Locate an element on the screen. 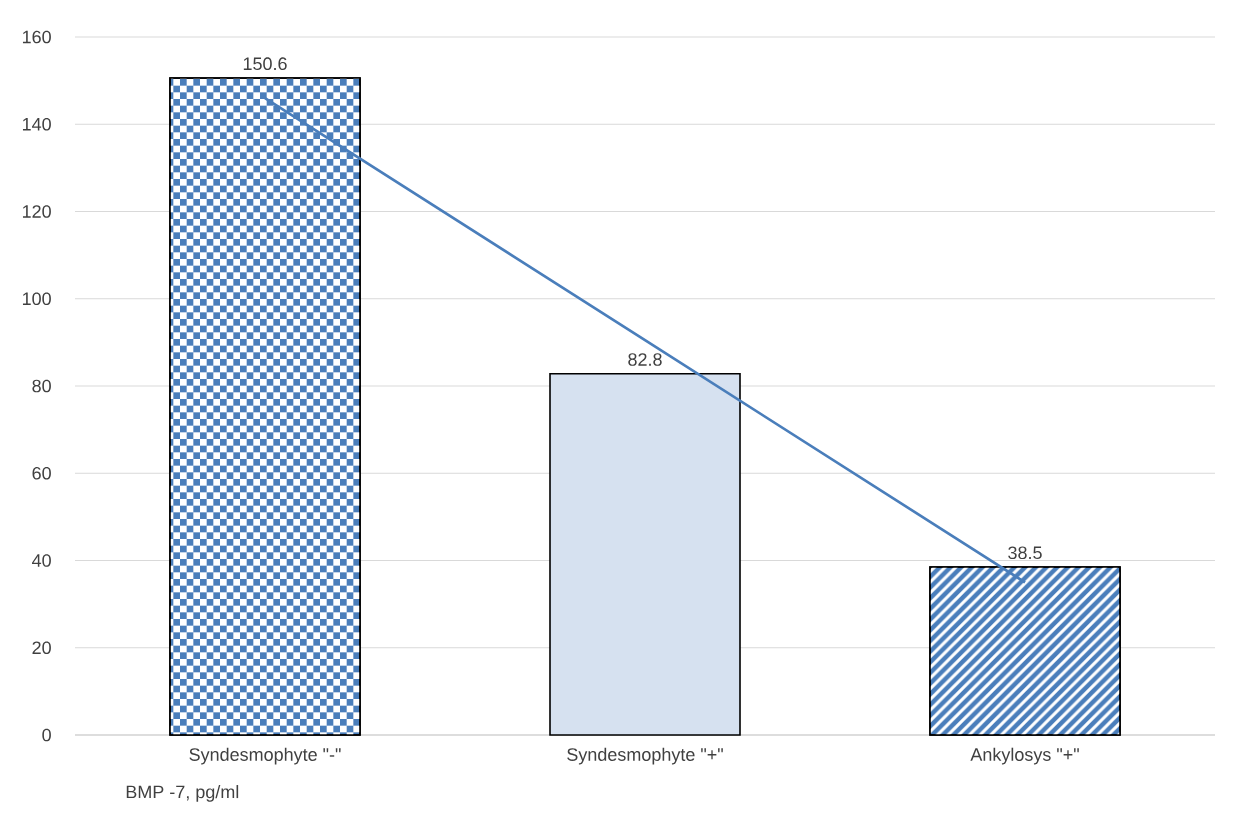 This screenshot has width=1242, height=819. y-tick-label: 100 is located at coordinates (36, 299).